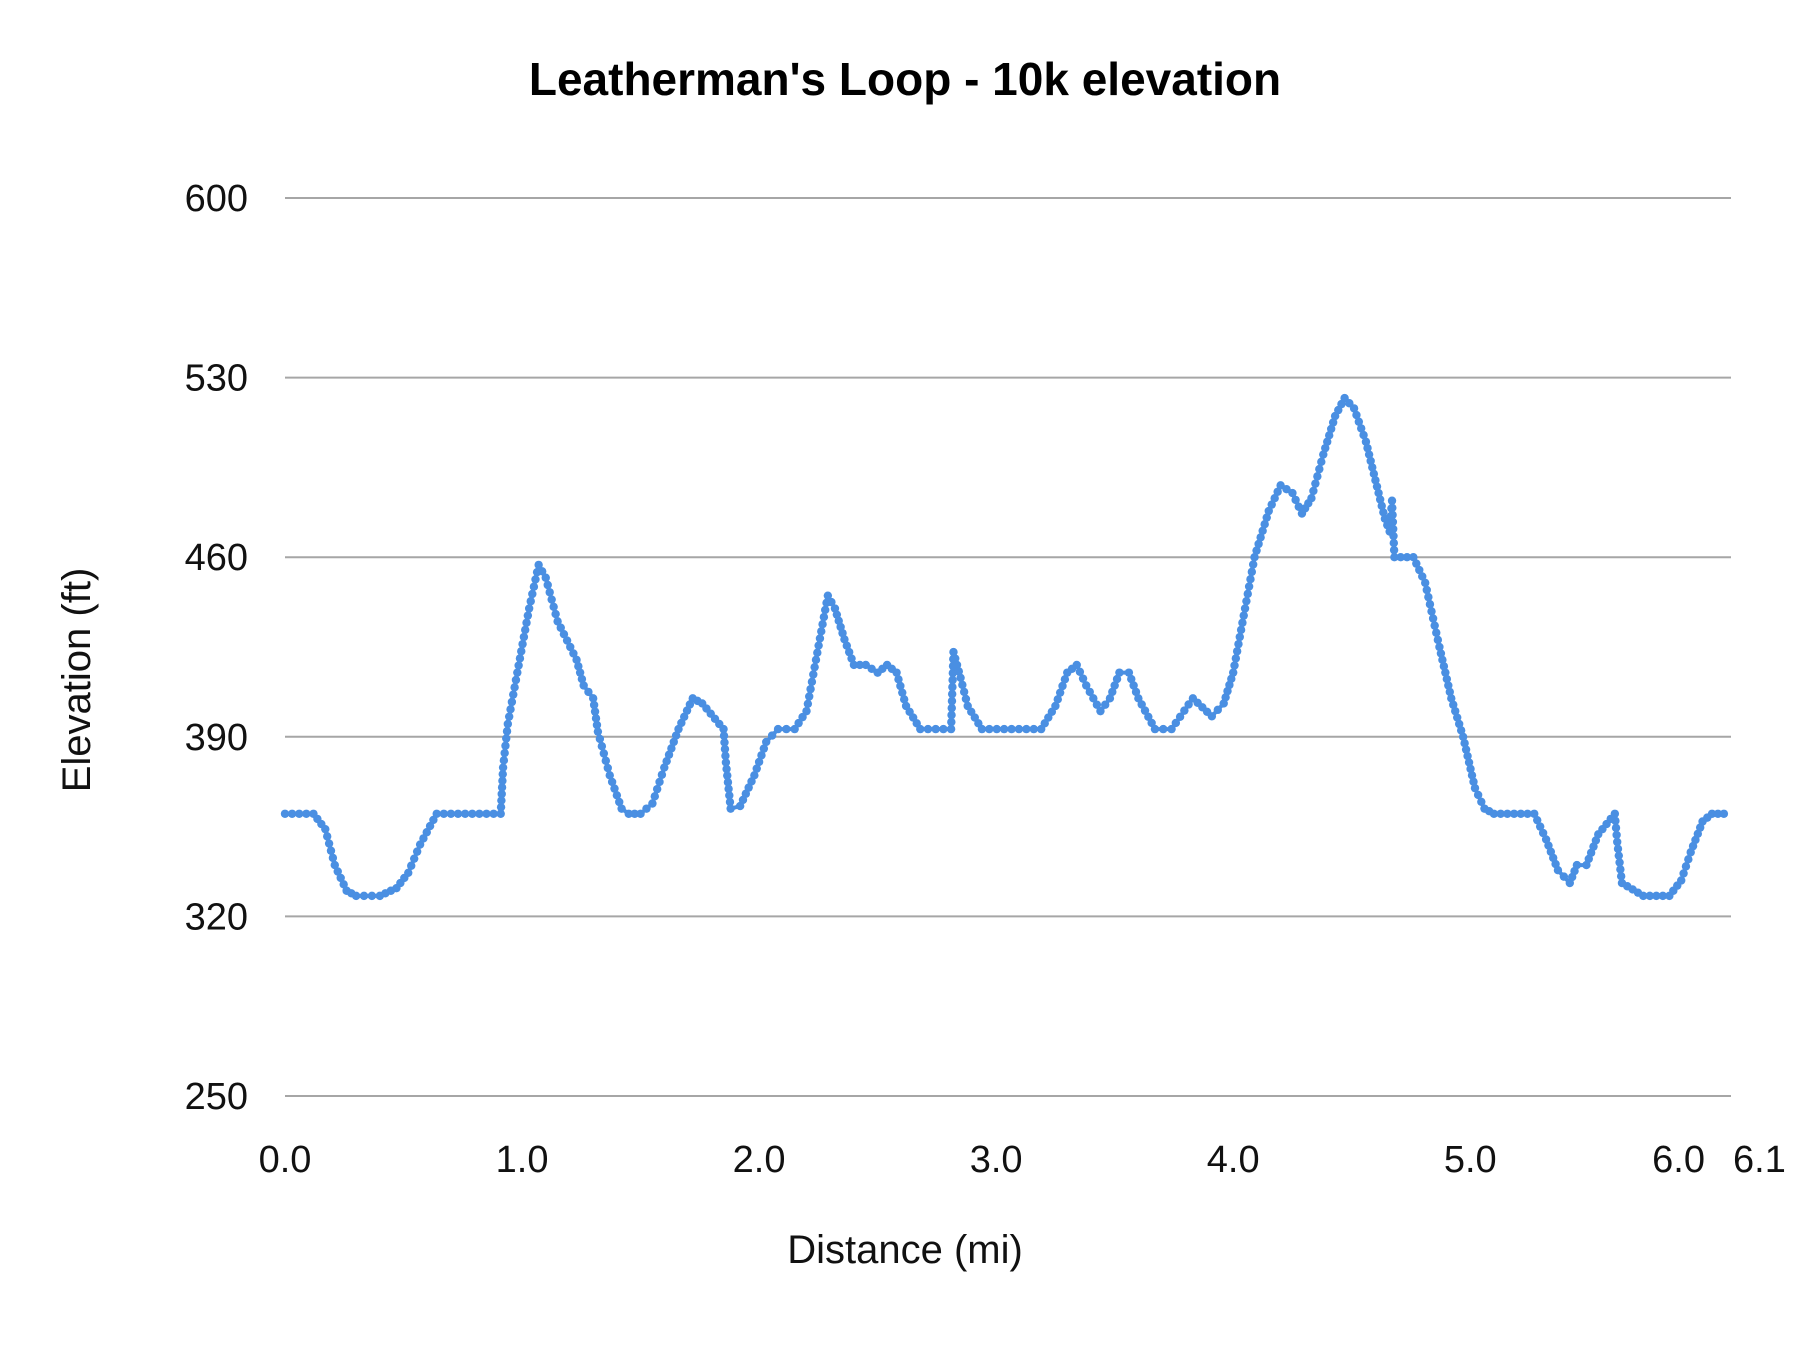 This screenshot has width=1800, height=1350. Describe the element at coordinates (522, 1160) in the screenshot. I see `x-tick-label: 1.0` at that location.